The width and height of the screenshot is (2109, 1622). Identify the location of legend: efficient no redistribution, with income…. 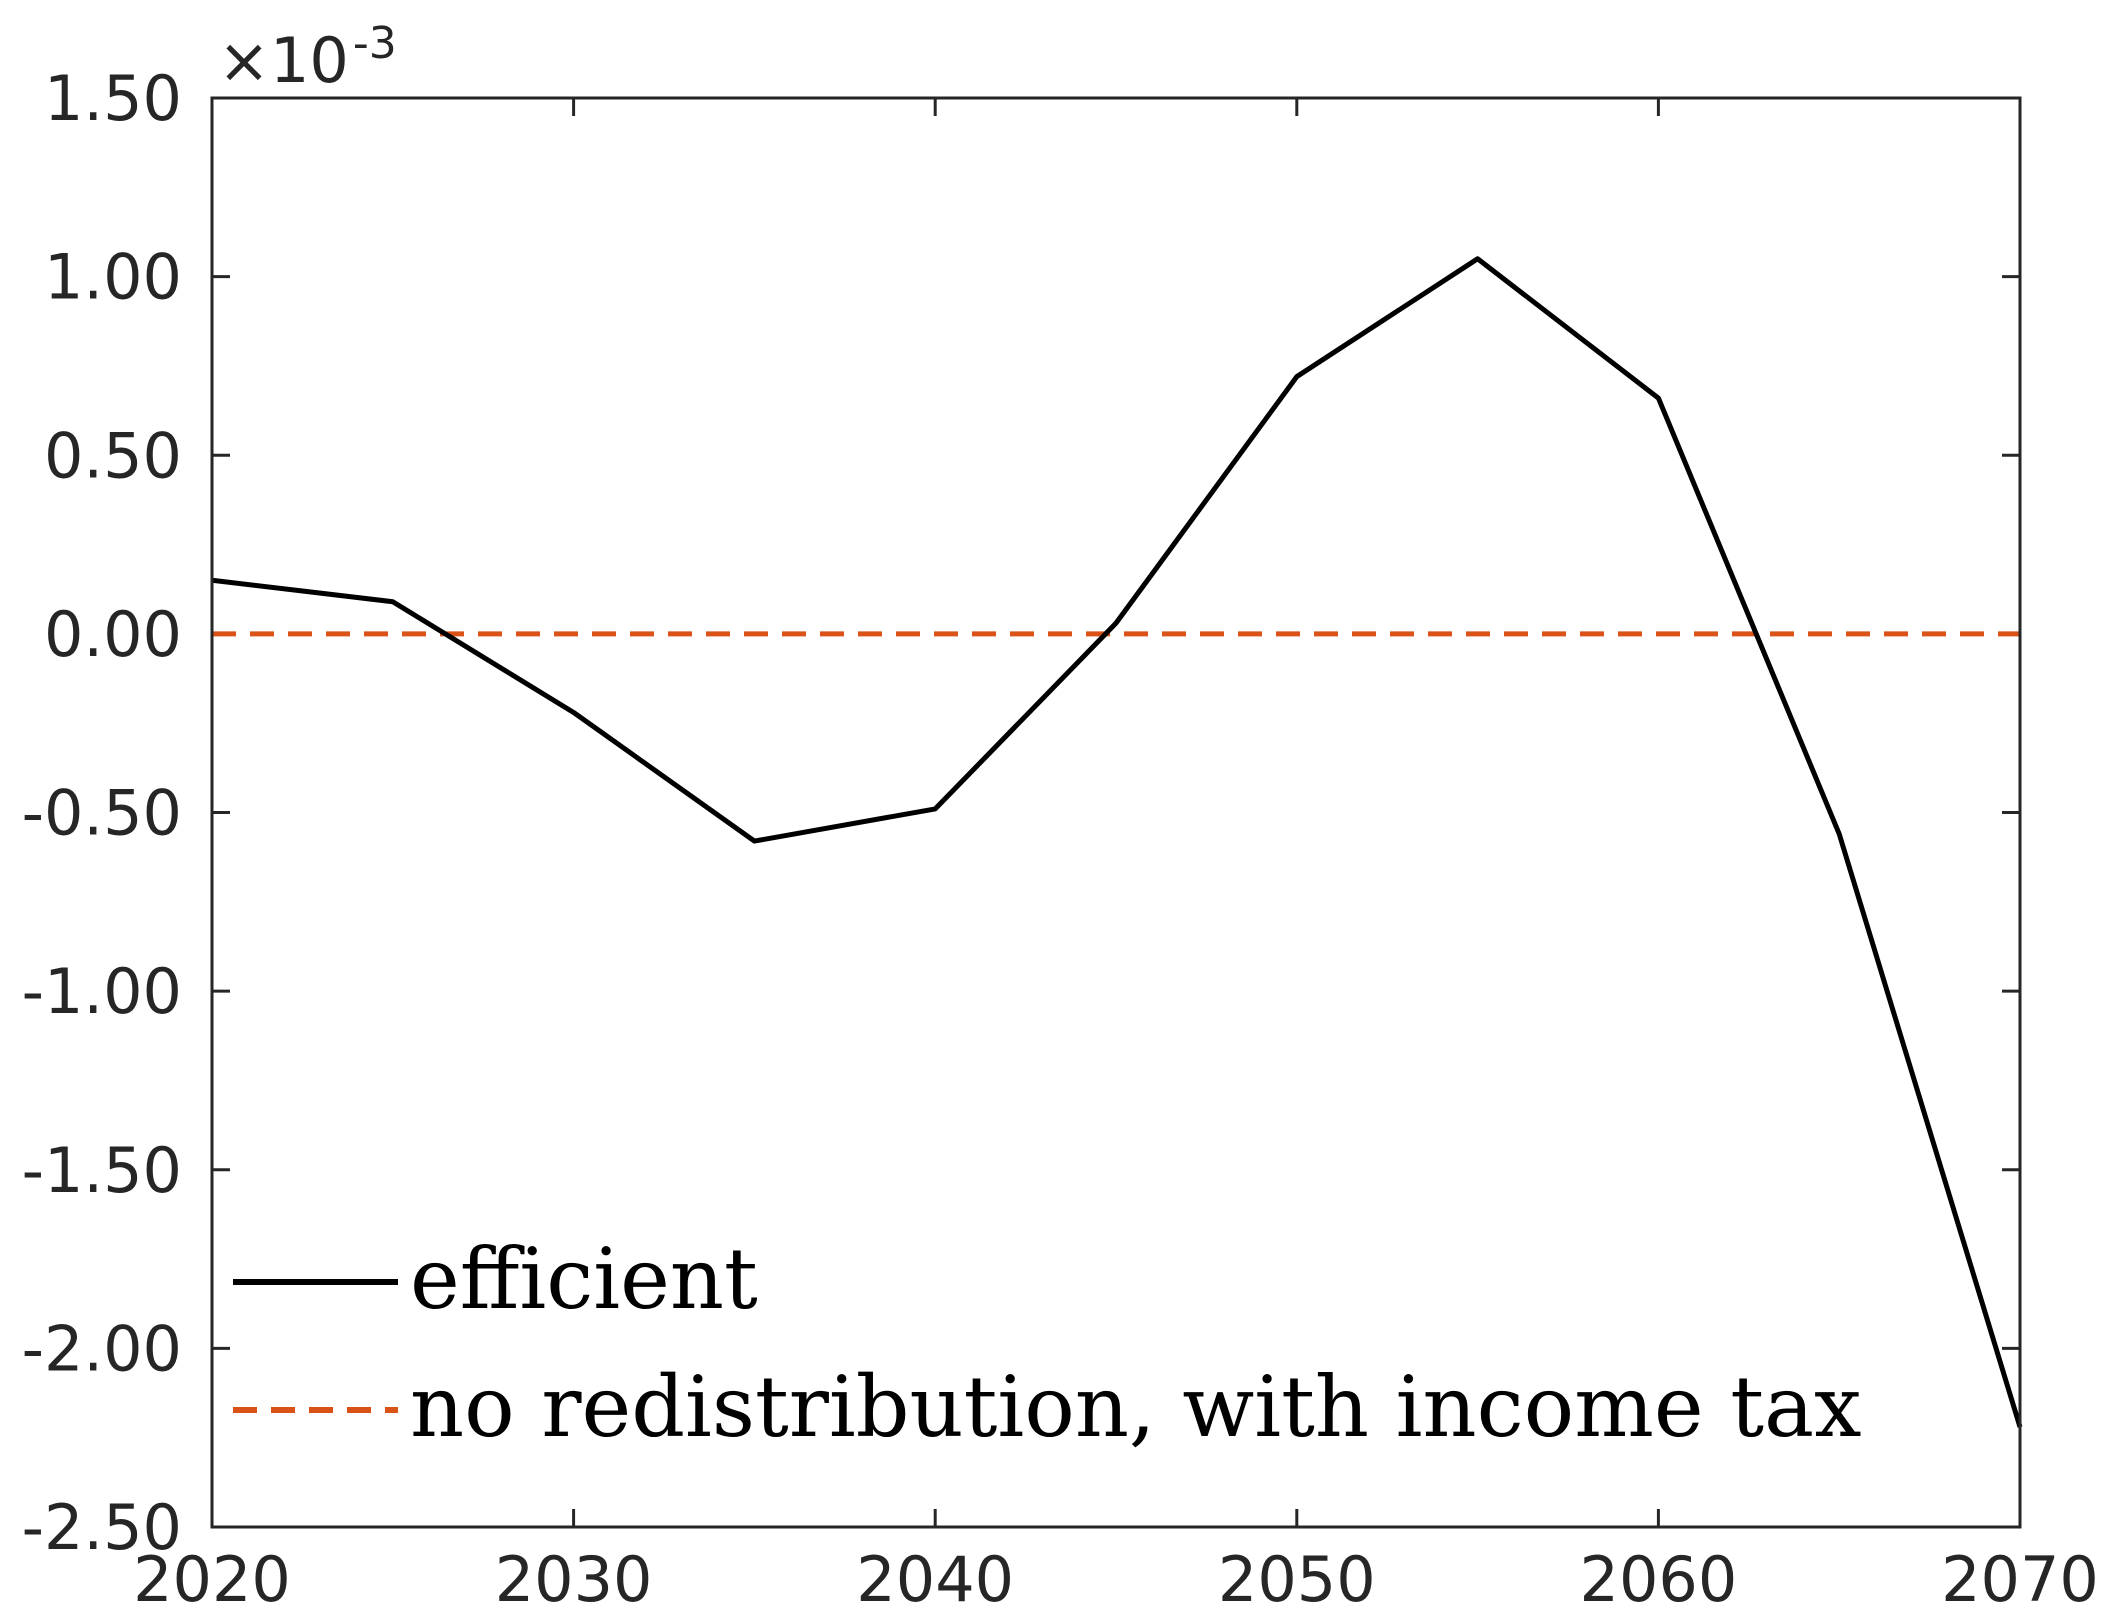
(1047, 1343).